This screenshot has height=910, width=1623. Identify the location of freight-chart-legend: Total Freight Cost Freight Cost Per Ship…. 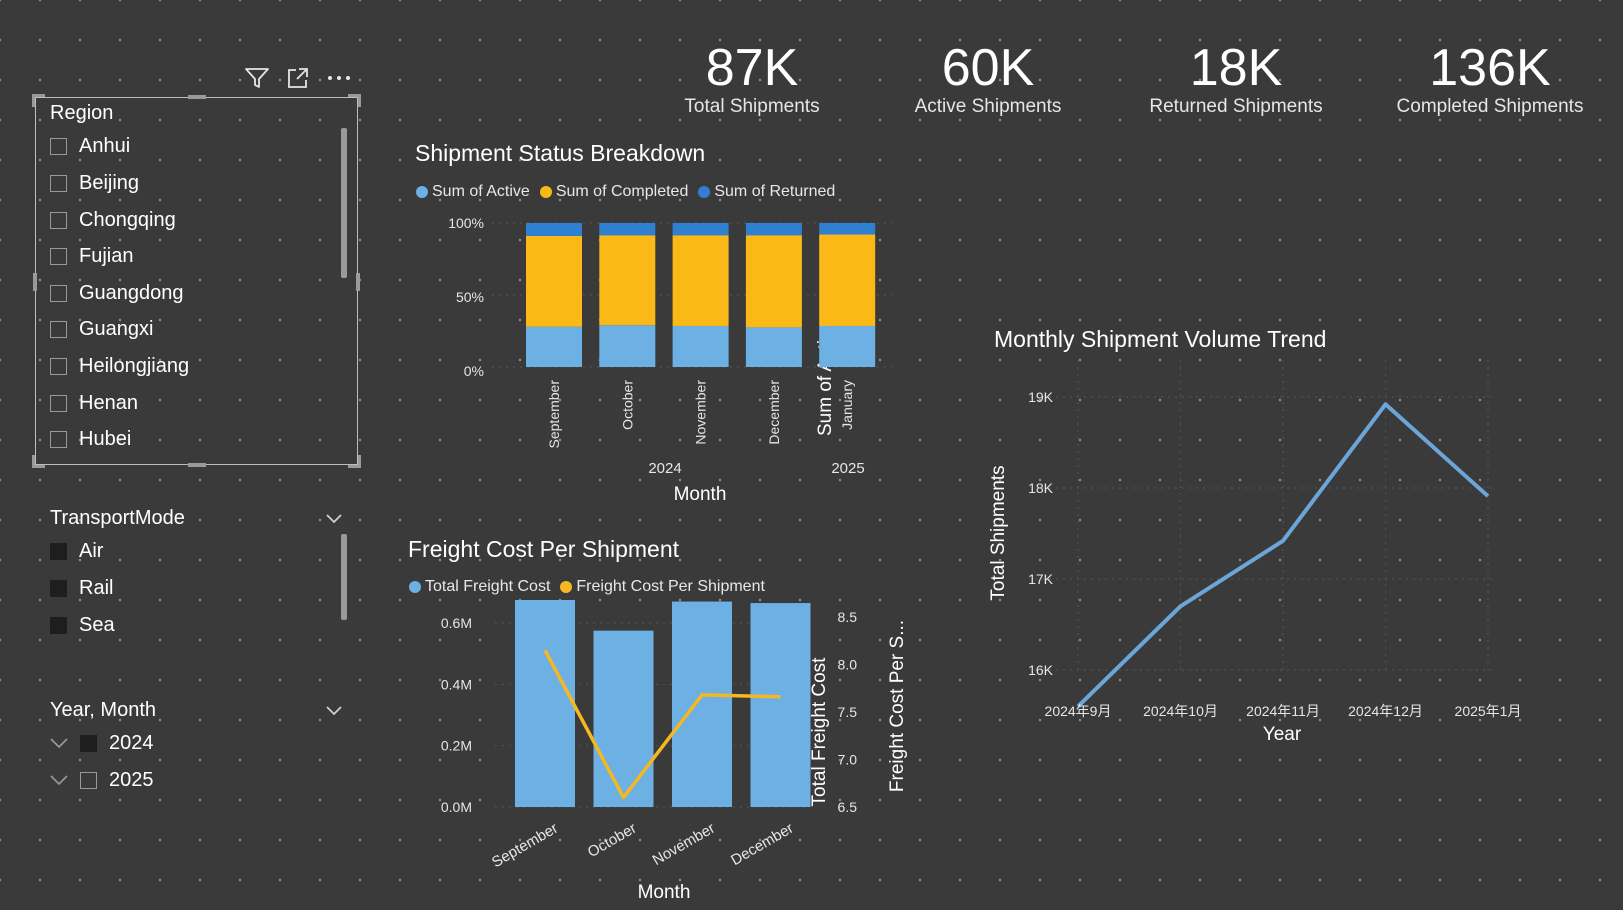
(587, 587).